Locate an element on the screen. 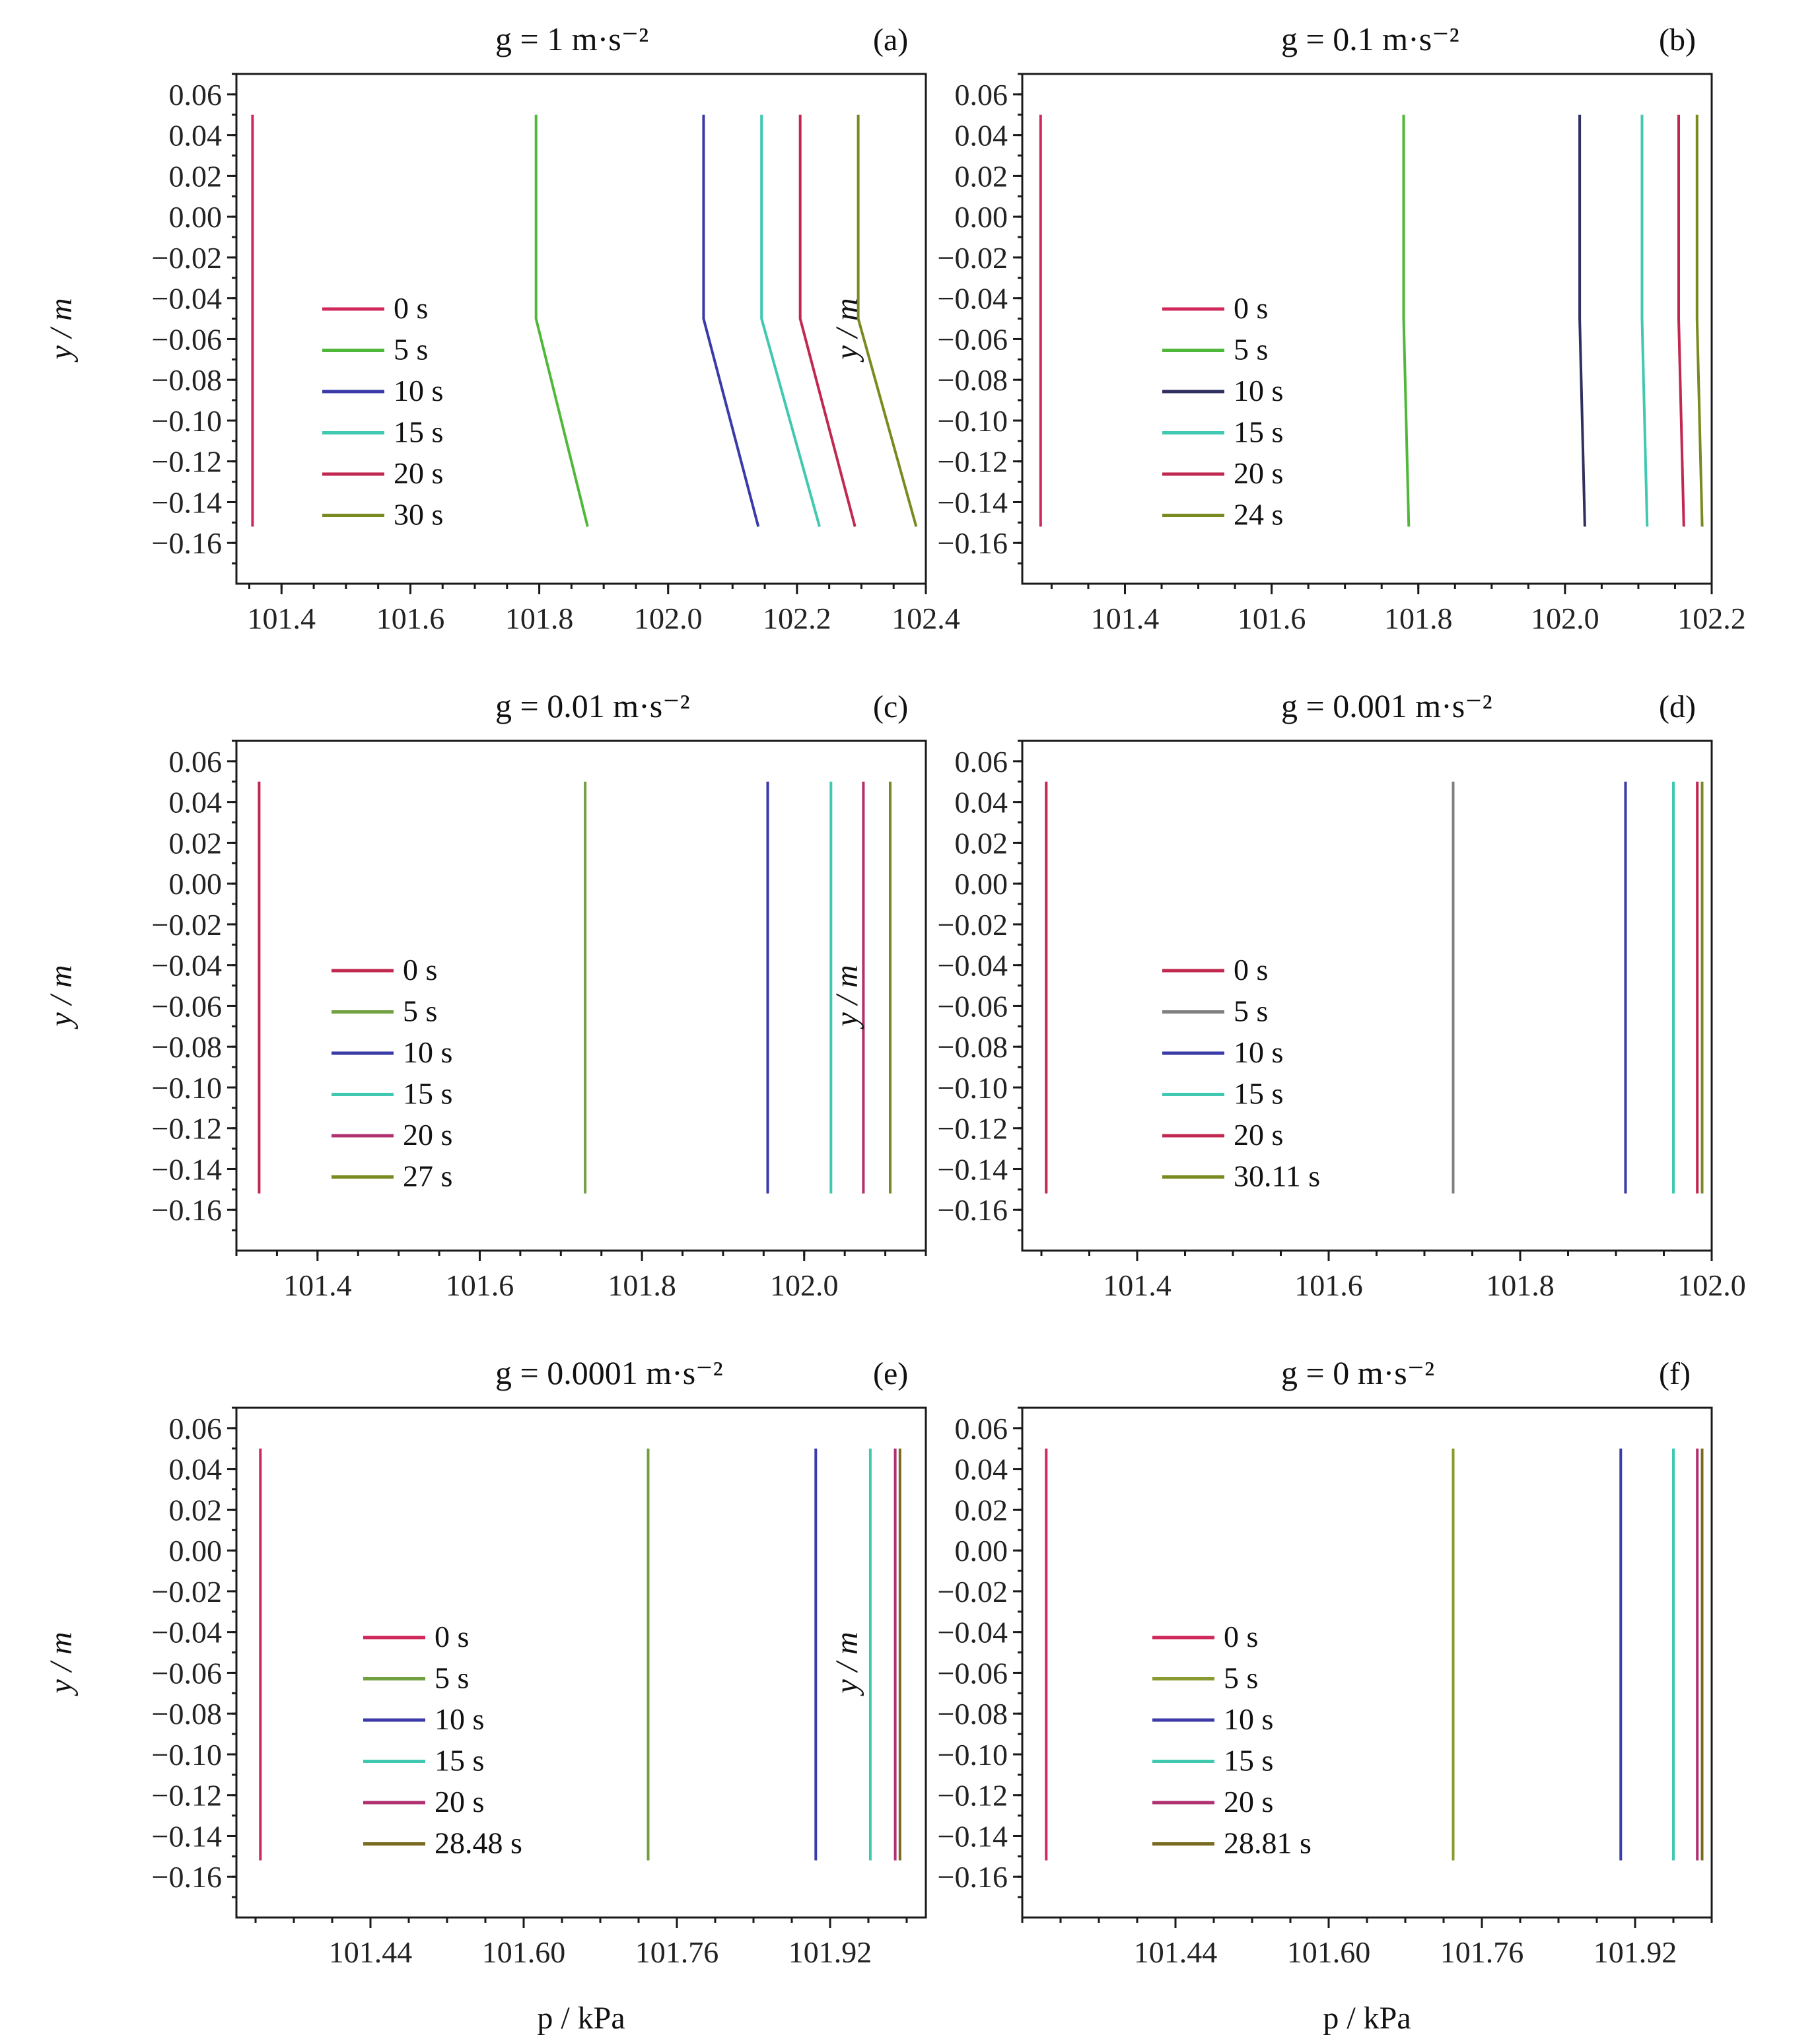  legend-label: 15 s is located at coordinates (459, 1761).